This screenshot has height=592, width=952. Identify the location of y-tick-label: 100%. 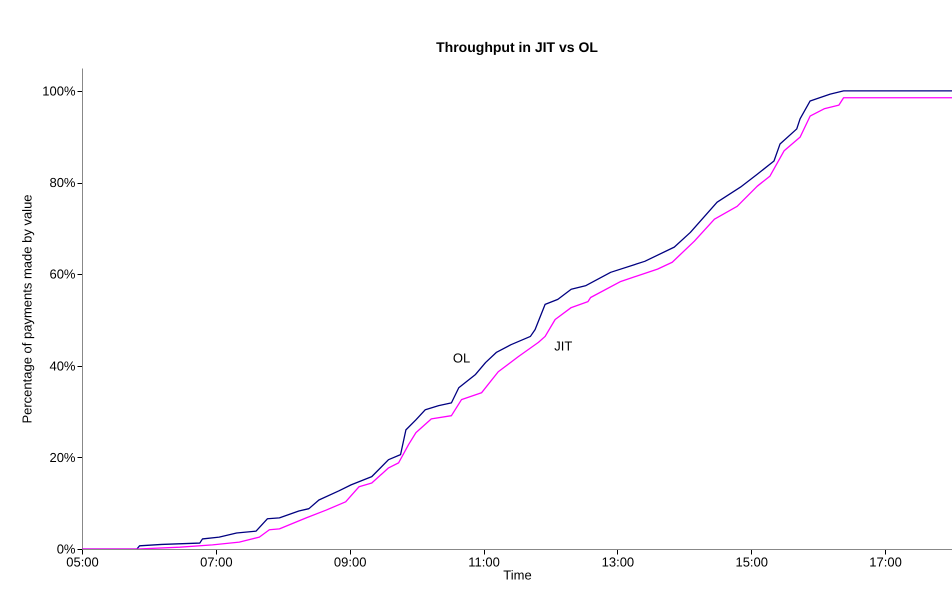
(59, 90).